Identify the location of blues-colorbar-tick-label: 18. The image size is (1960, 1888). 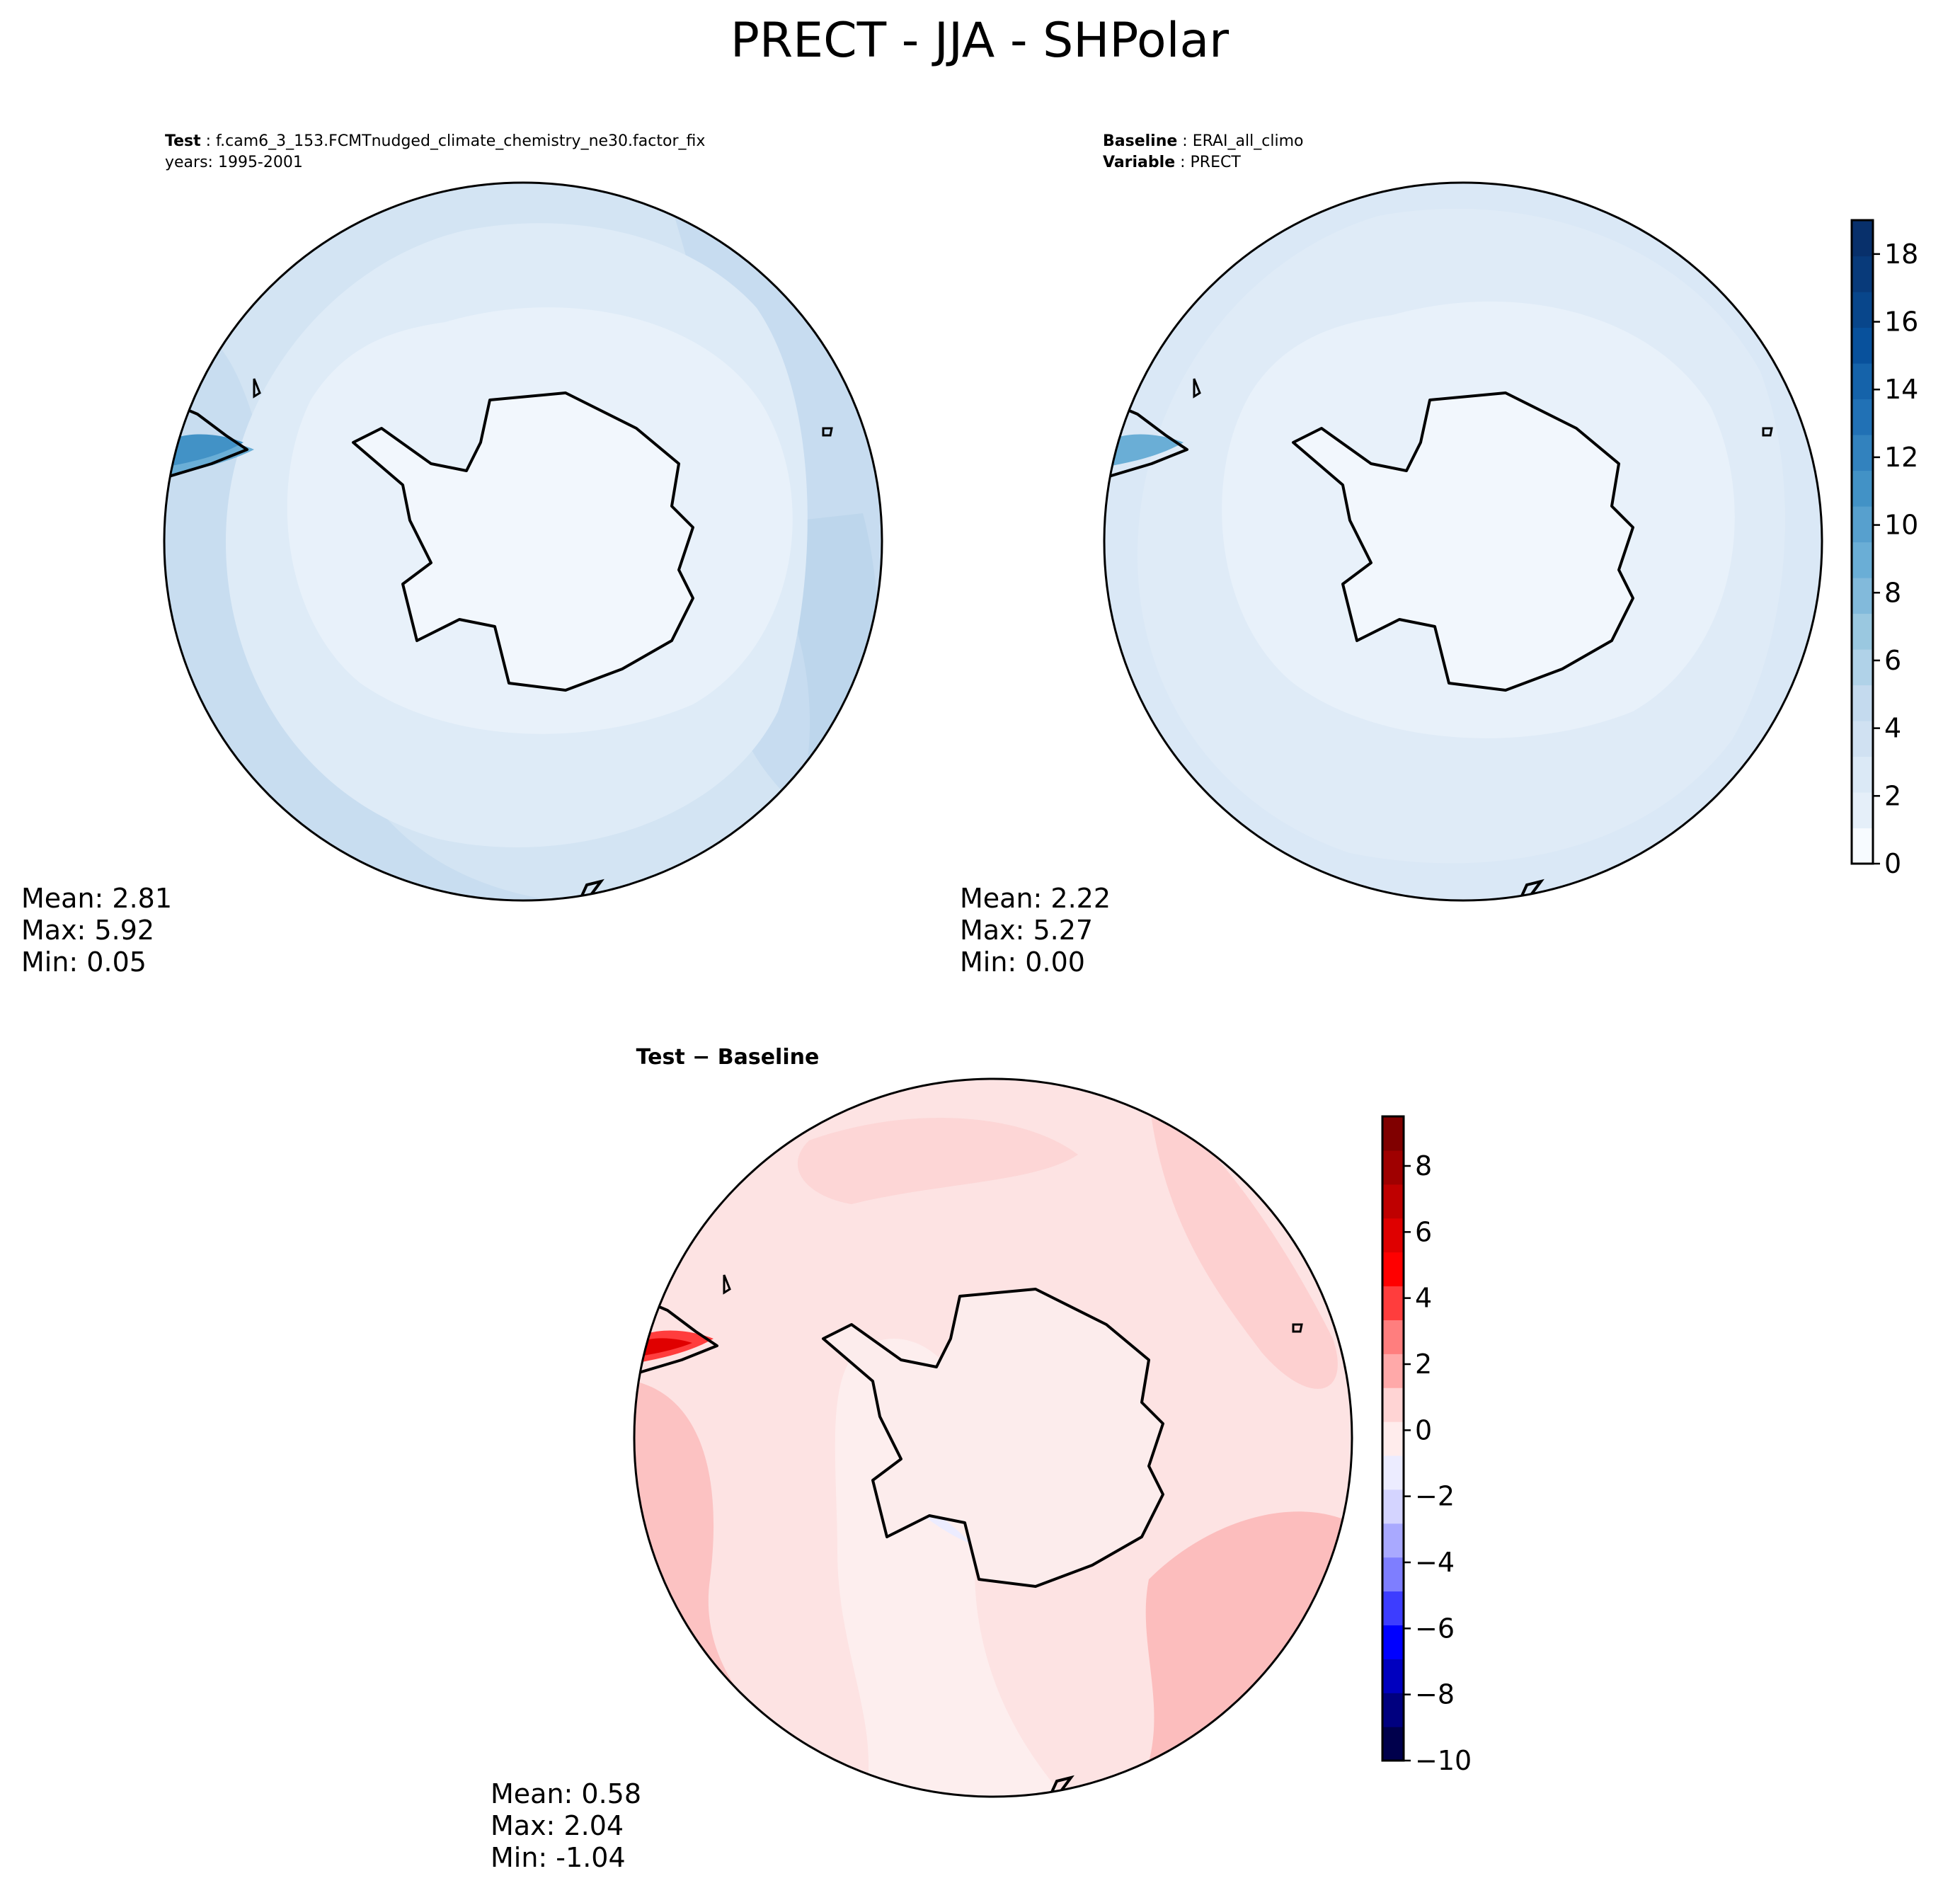
(1901, 254).